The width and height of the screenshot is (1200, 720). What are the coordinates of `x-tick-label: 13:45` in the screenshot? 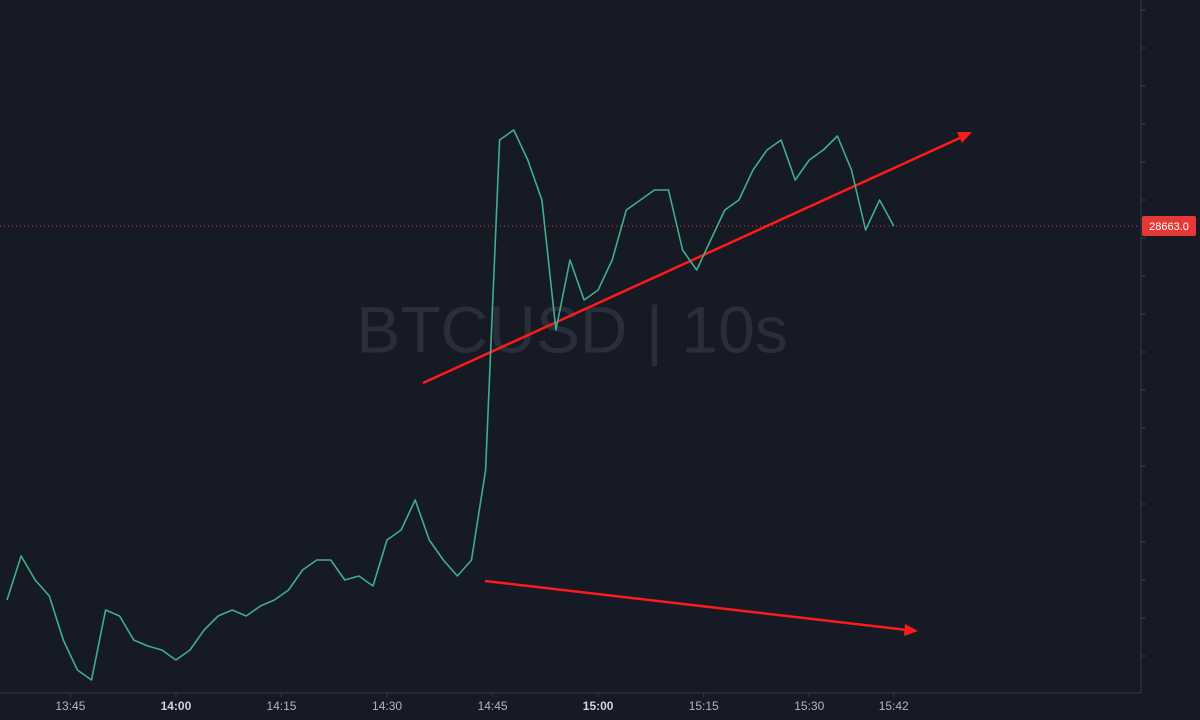 It's located at (70, 706).